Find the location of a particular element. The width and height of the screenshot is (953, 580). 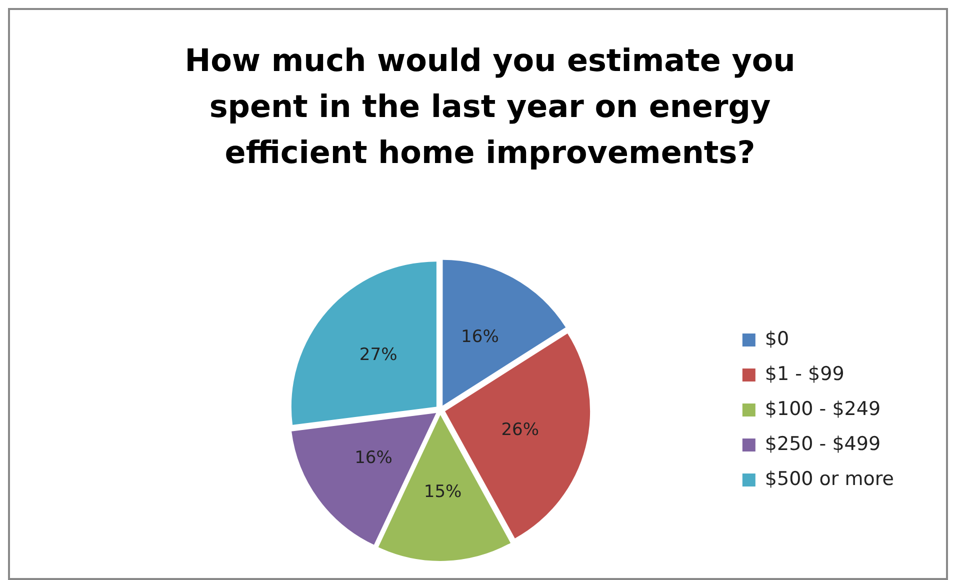

legend-label: $1 - $99 is located at coordinates (804, 373).